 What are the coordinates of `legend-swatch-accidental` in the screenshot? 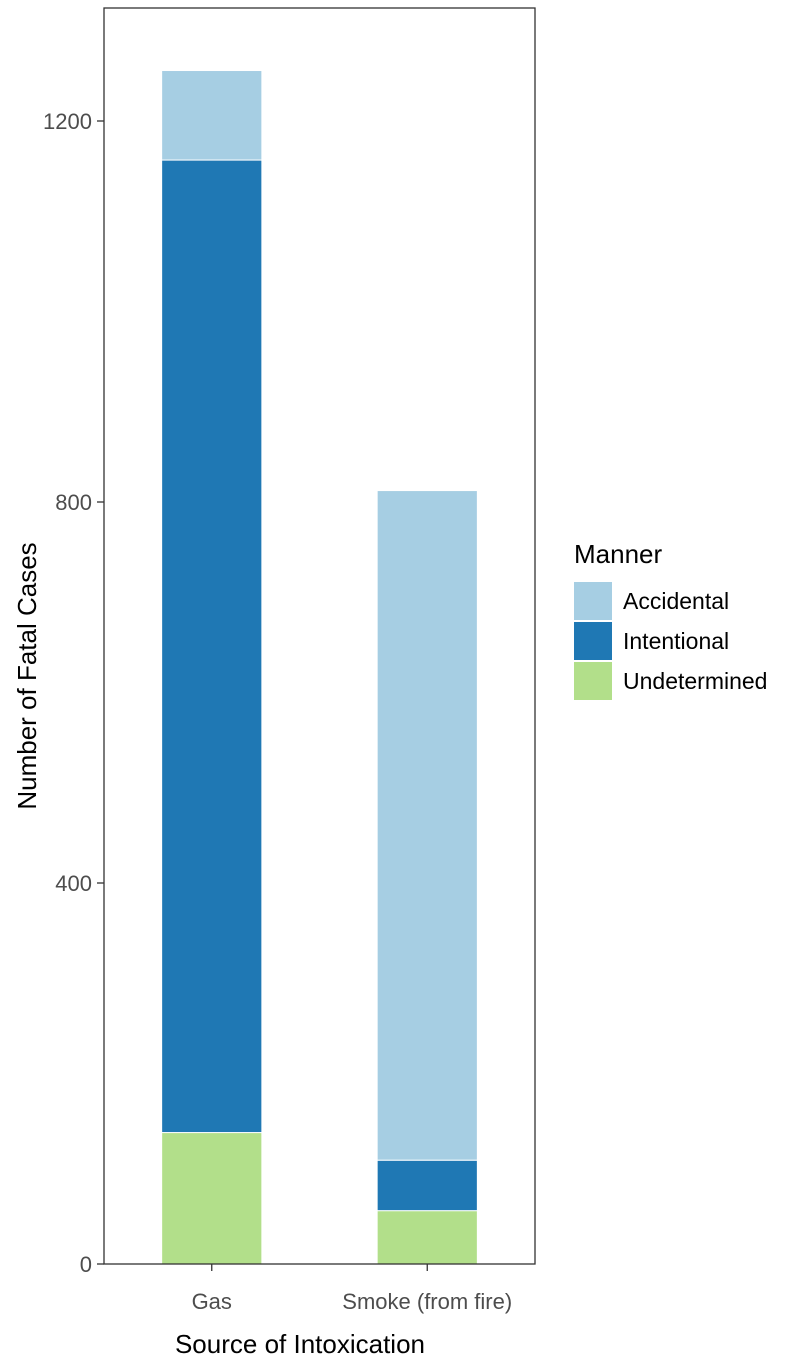 It's located at (593, 601).